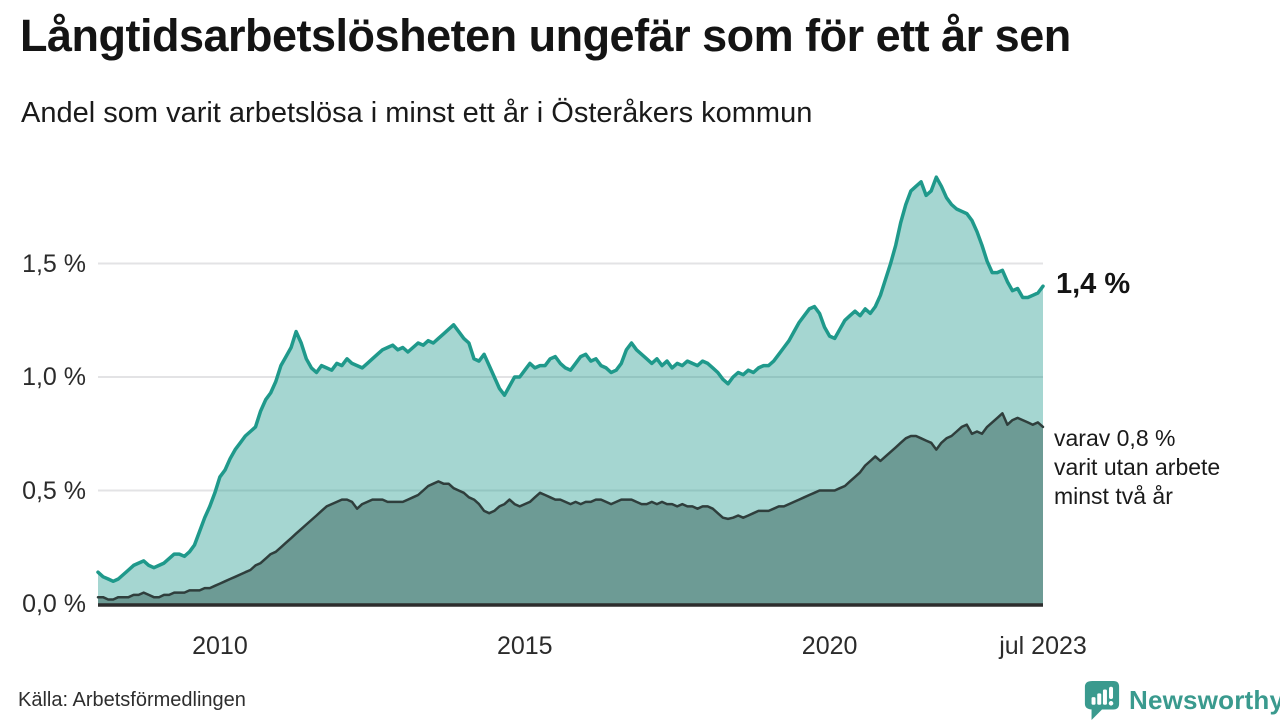  Describe the element at coordinates (220, 646) in the screenshot. I see `x-tick-label: 2010` at that location.